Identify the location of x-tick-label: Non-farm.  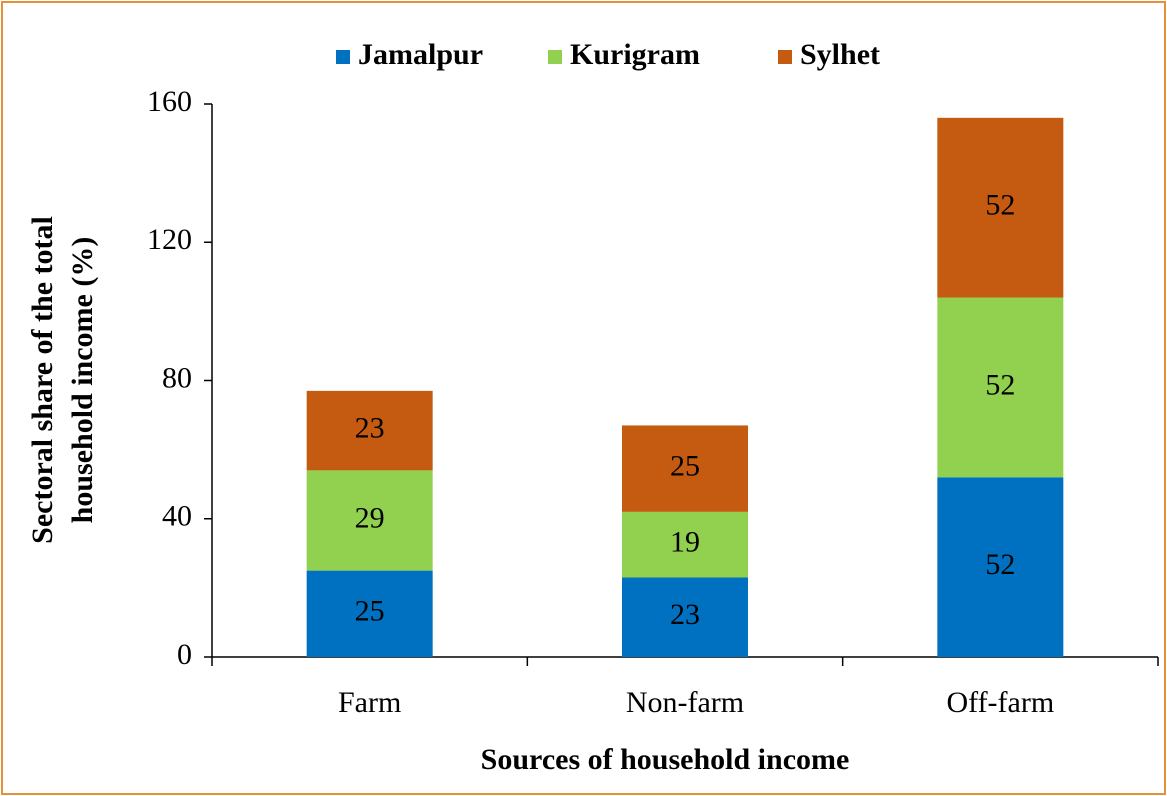
(685, 702).